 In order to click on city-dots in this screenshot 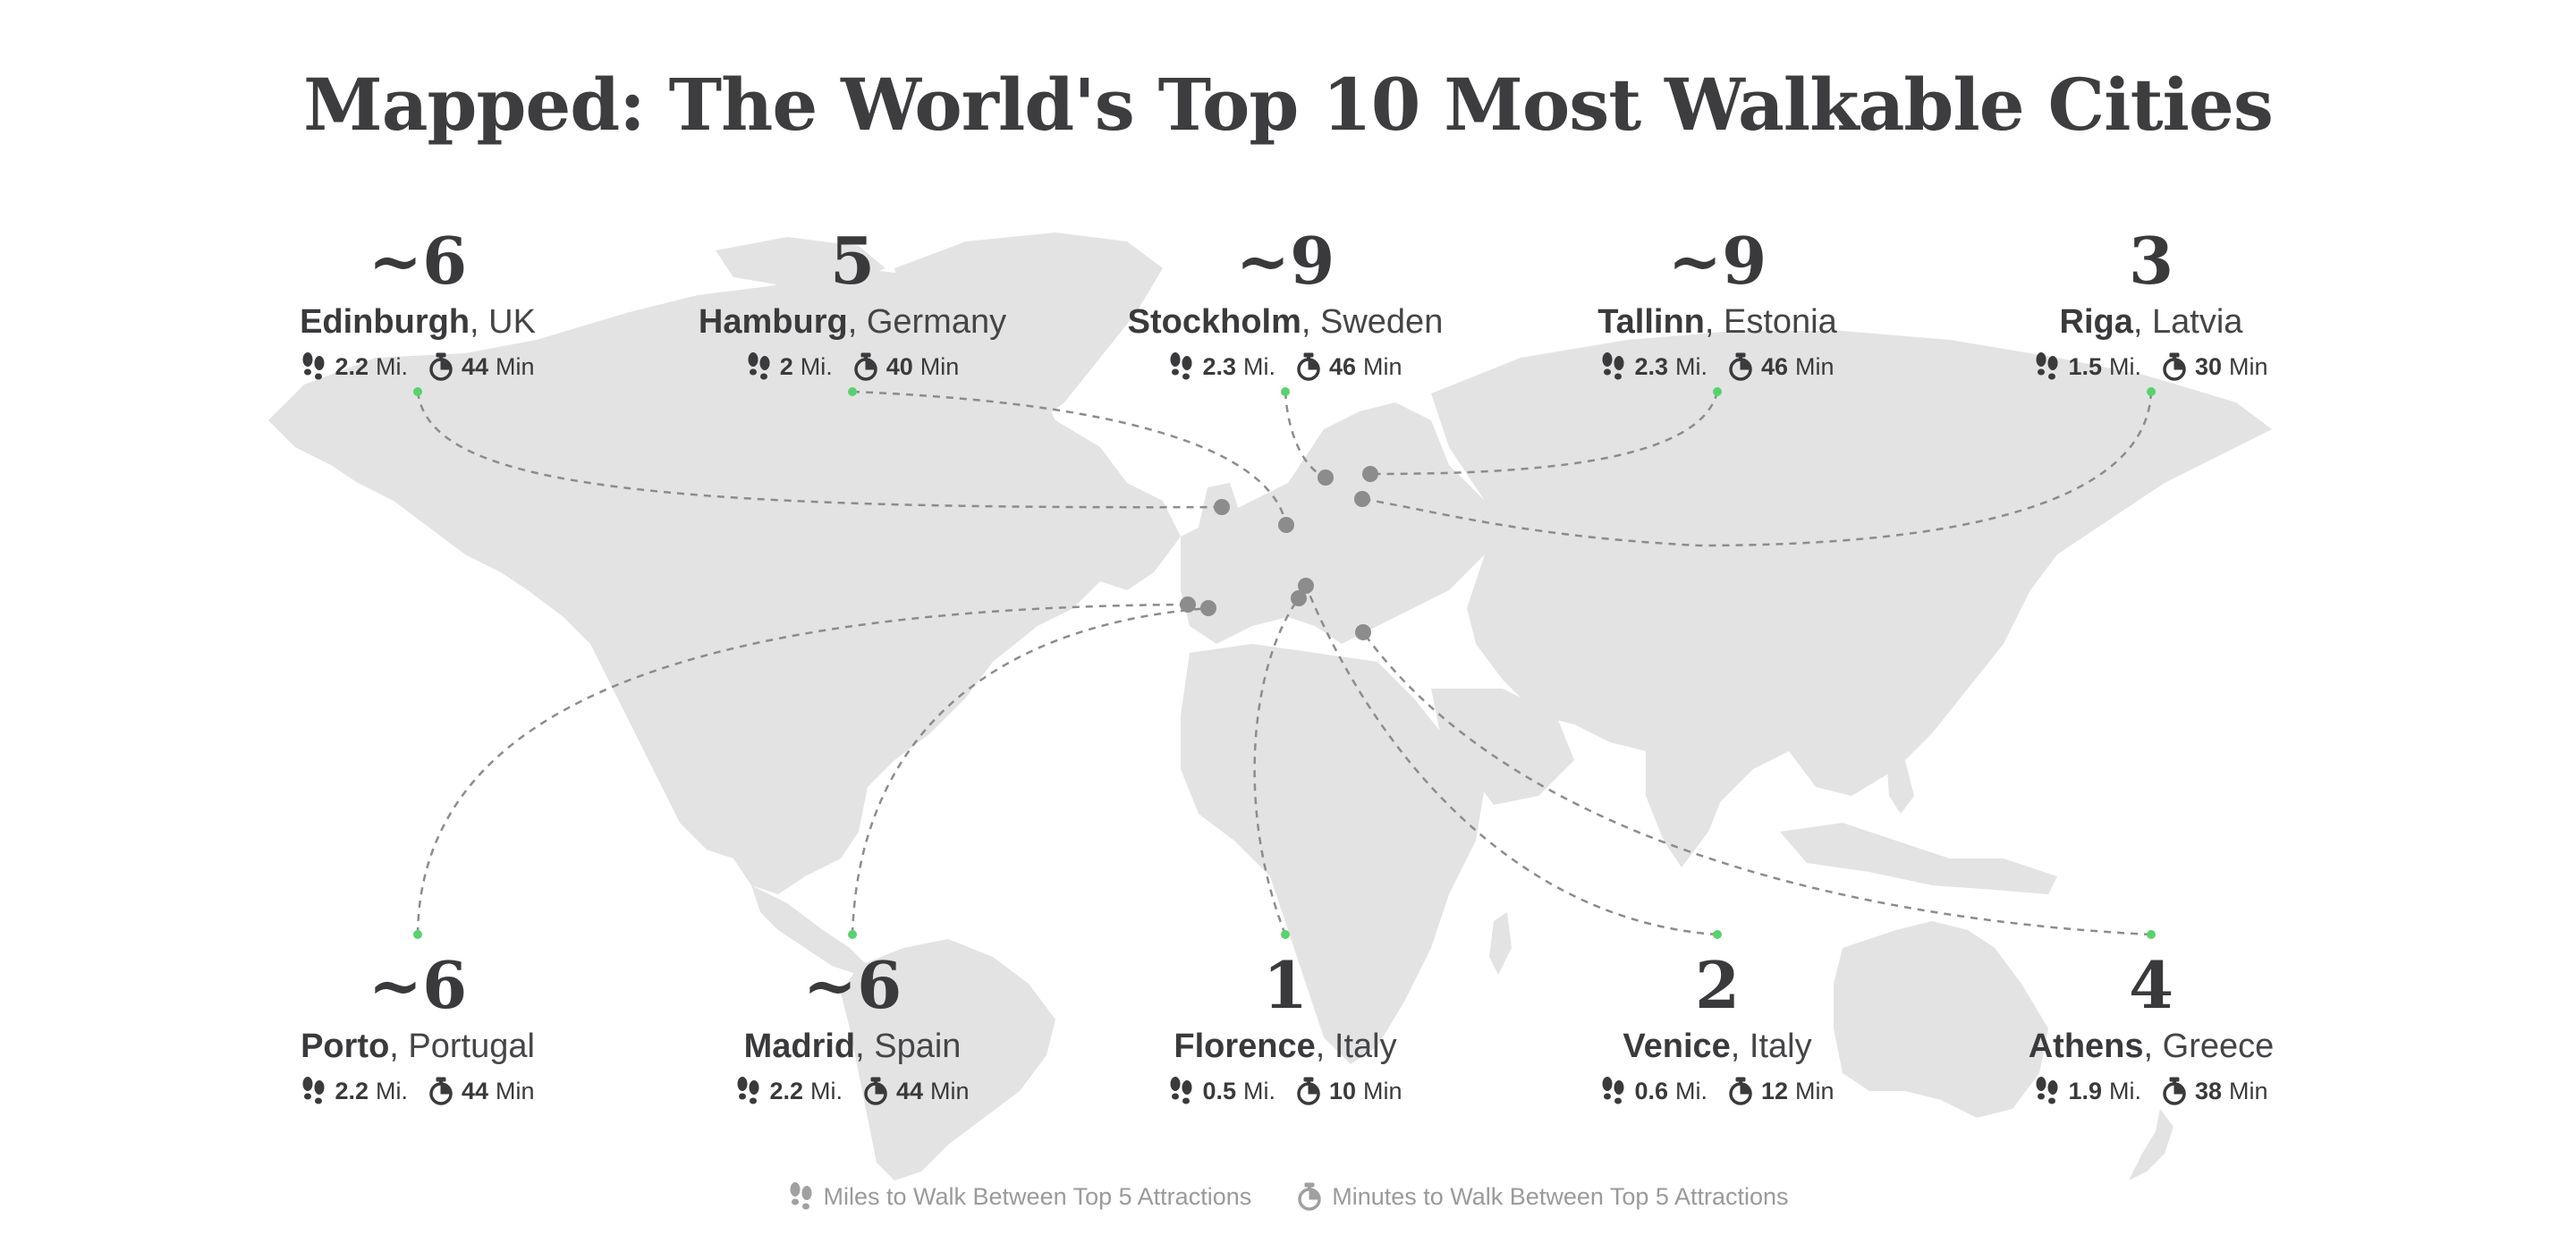, I will do `click(1279, 553)`.